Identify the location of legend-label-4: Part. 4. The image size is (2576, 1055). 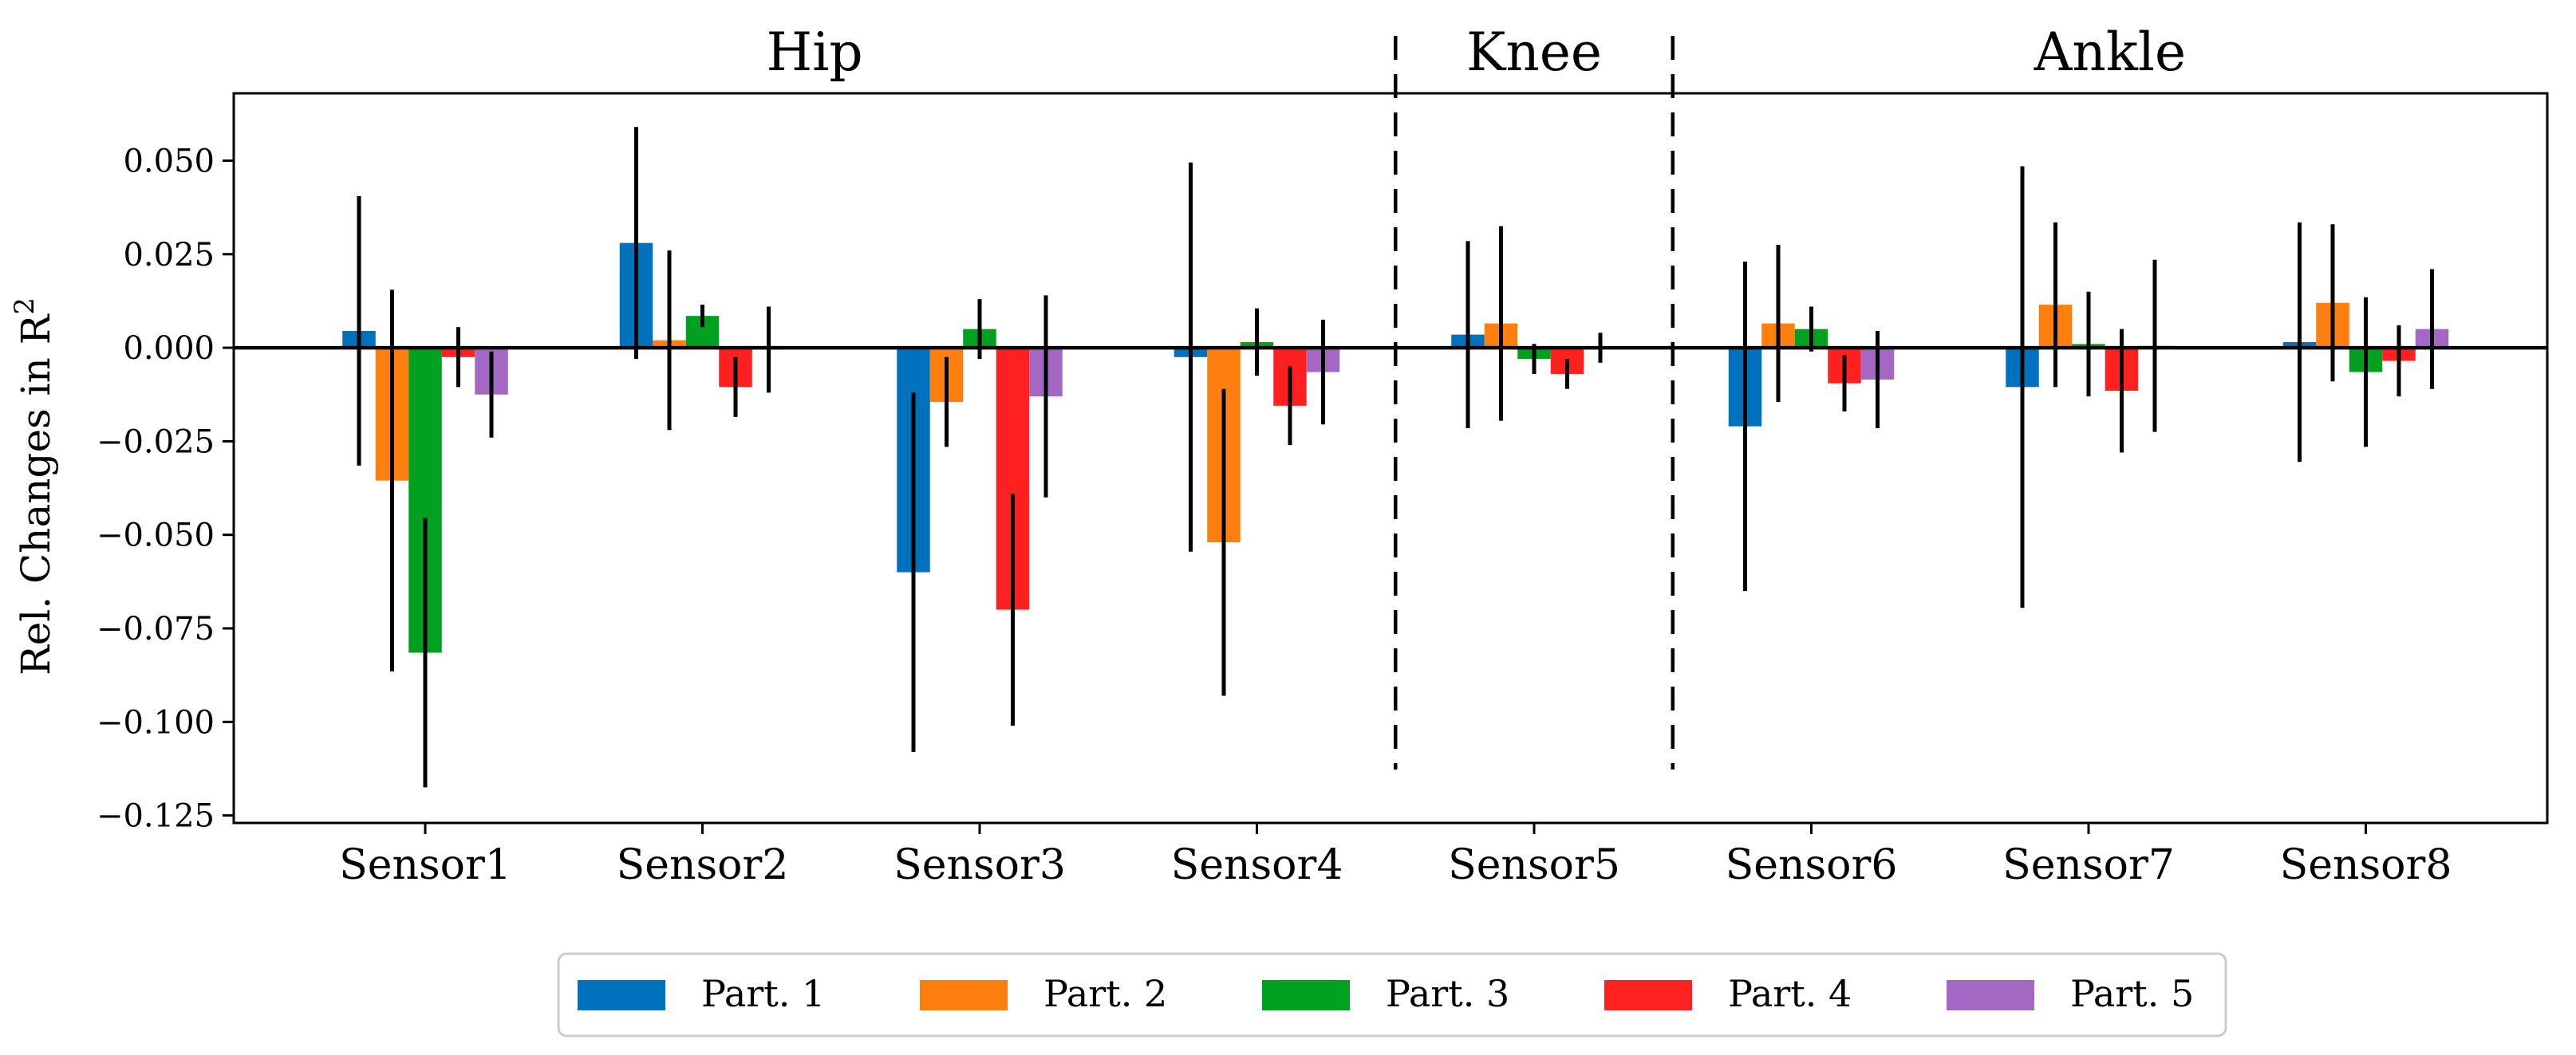
(1790, 993).